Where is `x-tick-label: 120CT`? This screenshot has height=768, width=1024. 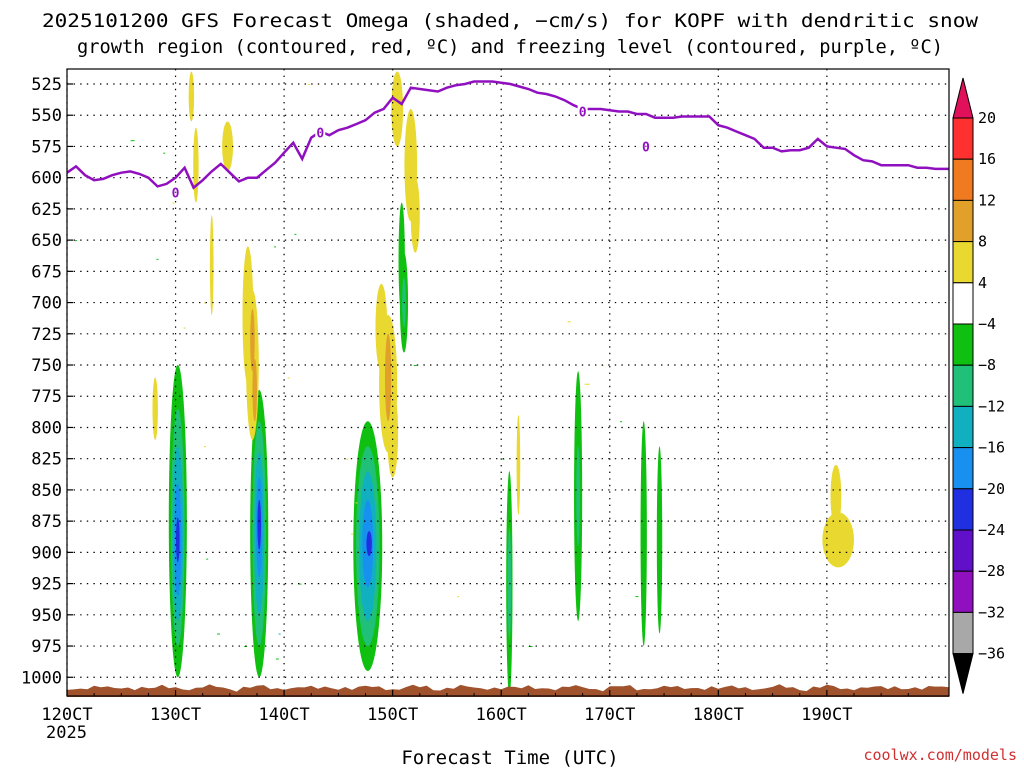 x-tick-label: 120CT is located at coordinates (66, 715).